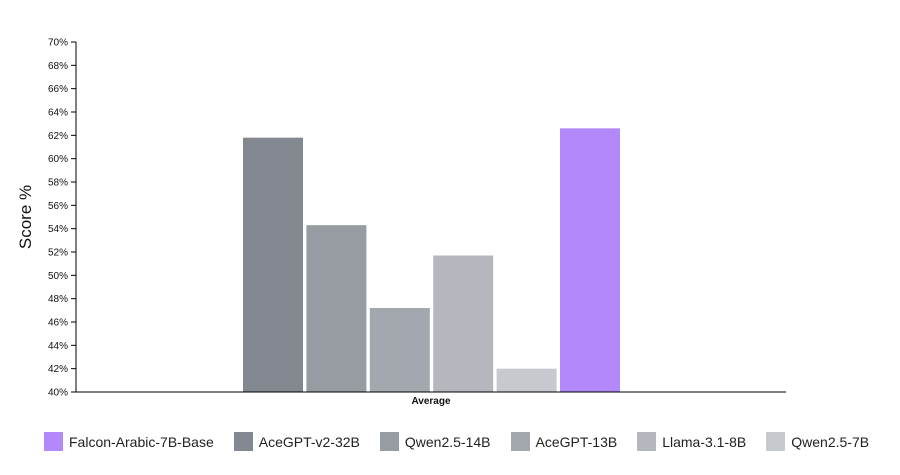 The width and height of the screenshot is (900, 475). I want to click on legend-item: Llama-3.1-8B, so click(691, 441).